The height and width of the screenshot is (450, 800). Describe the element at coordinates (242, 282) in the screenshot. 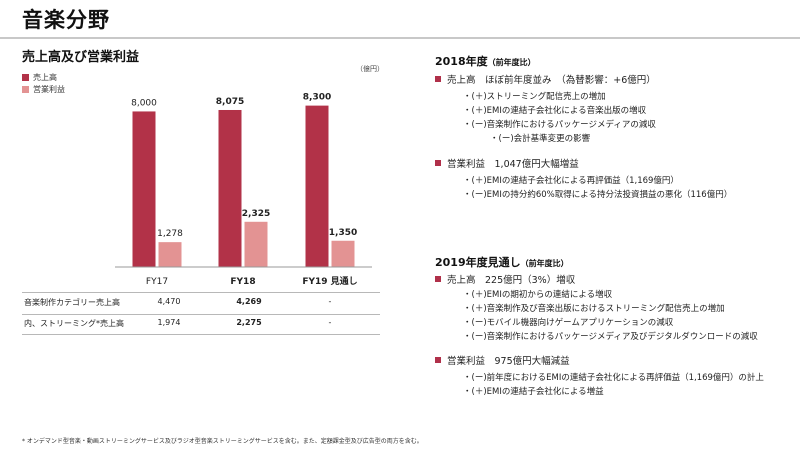

I see `x-tick-label: FY18` at that location.